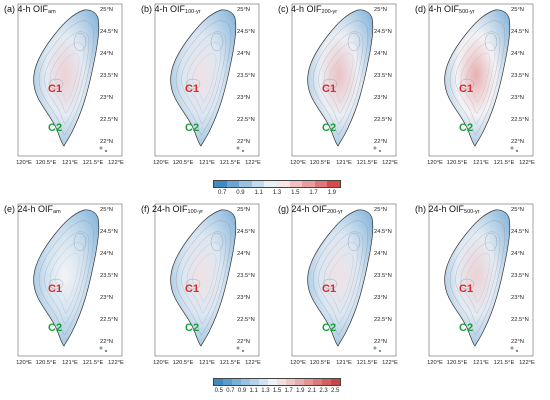  Describe the element at coordinates (30, 9) in the screenshot. I see `panel-title: (a) 4-h OIFam` at that location.